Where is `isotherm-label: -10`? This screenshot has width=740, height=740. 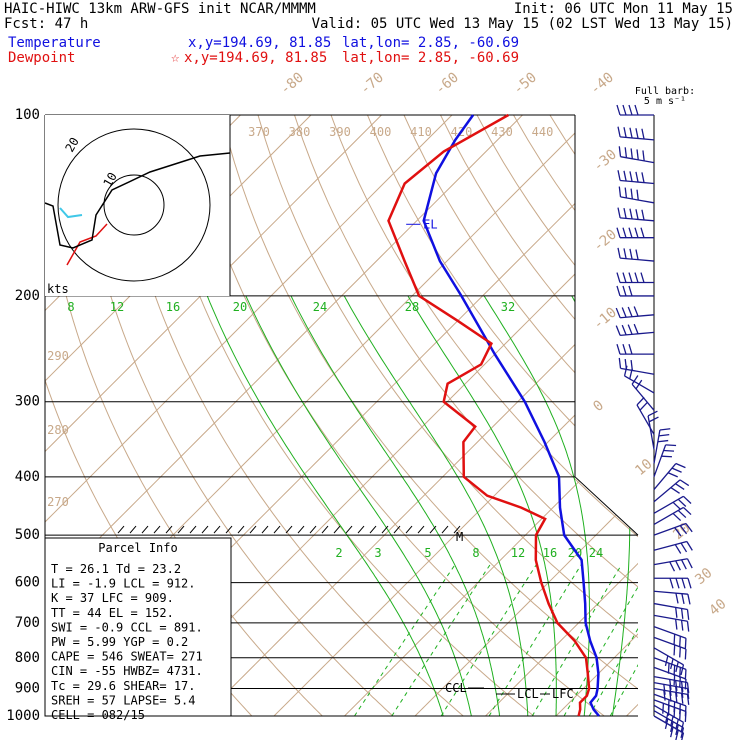 isotherm-label: -10 is located at coordinates (605, 319).